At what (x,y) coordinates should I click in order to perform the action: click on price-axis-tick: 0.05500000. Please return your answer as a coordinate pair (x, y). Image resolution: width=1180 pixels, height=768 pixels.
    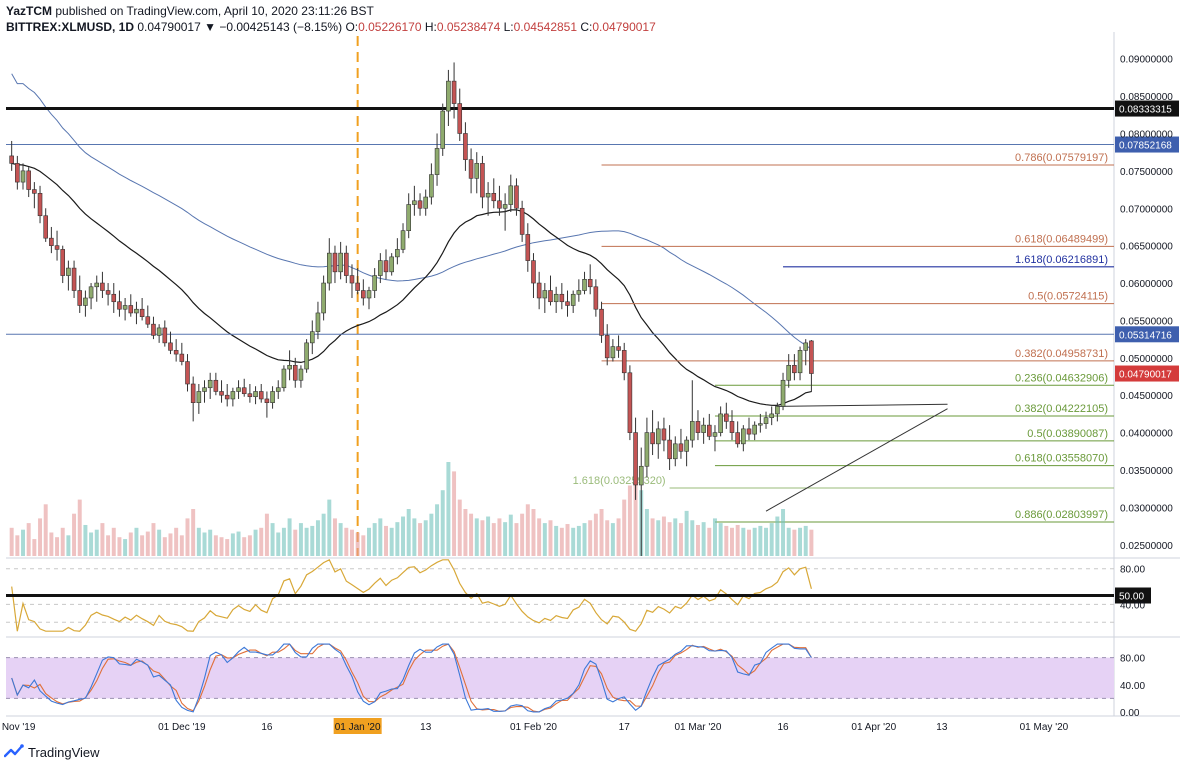
    Looking at the image, I should click on (1146, 321).